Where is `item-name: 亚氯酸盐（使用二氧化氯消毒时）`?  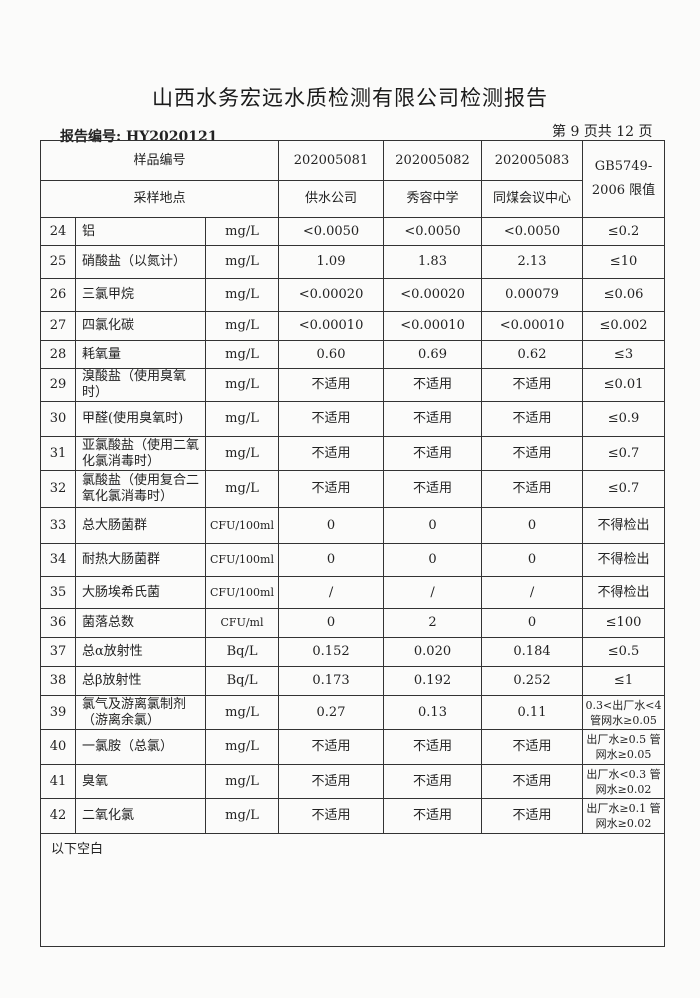 item-name: 亚氯酸盐（使用二氧化氯消毒时） is located at coordinates (140, 453).